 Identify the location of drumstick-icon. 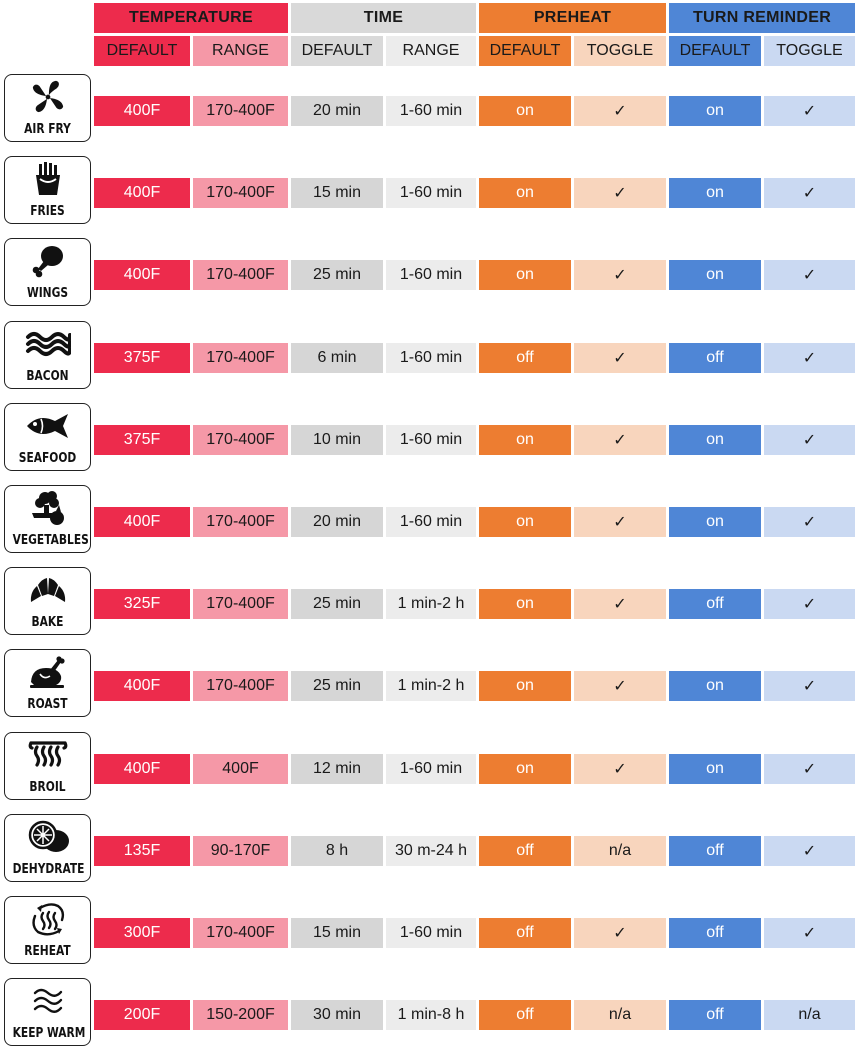
(47, 261).